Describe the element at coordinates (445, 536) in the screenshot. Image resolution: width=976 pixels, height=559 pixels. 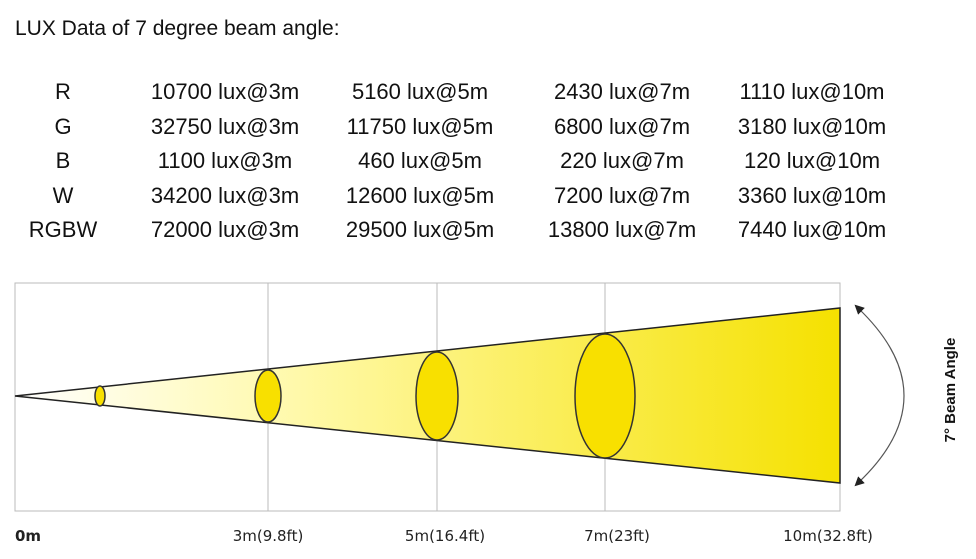
I see `distance-label: 5m(16.4ft)` at that location.